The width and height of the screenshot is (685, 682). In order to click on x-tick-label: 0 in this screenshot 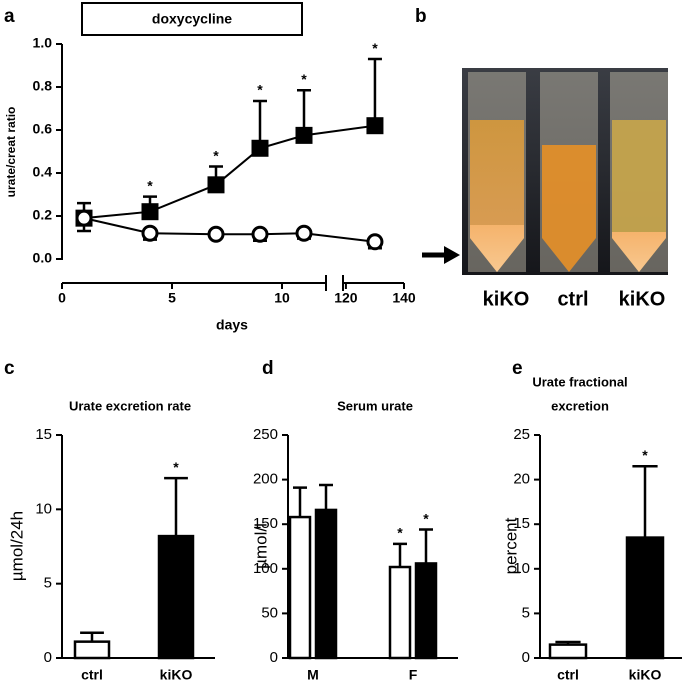, I will do `click(62, 298)`.